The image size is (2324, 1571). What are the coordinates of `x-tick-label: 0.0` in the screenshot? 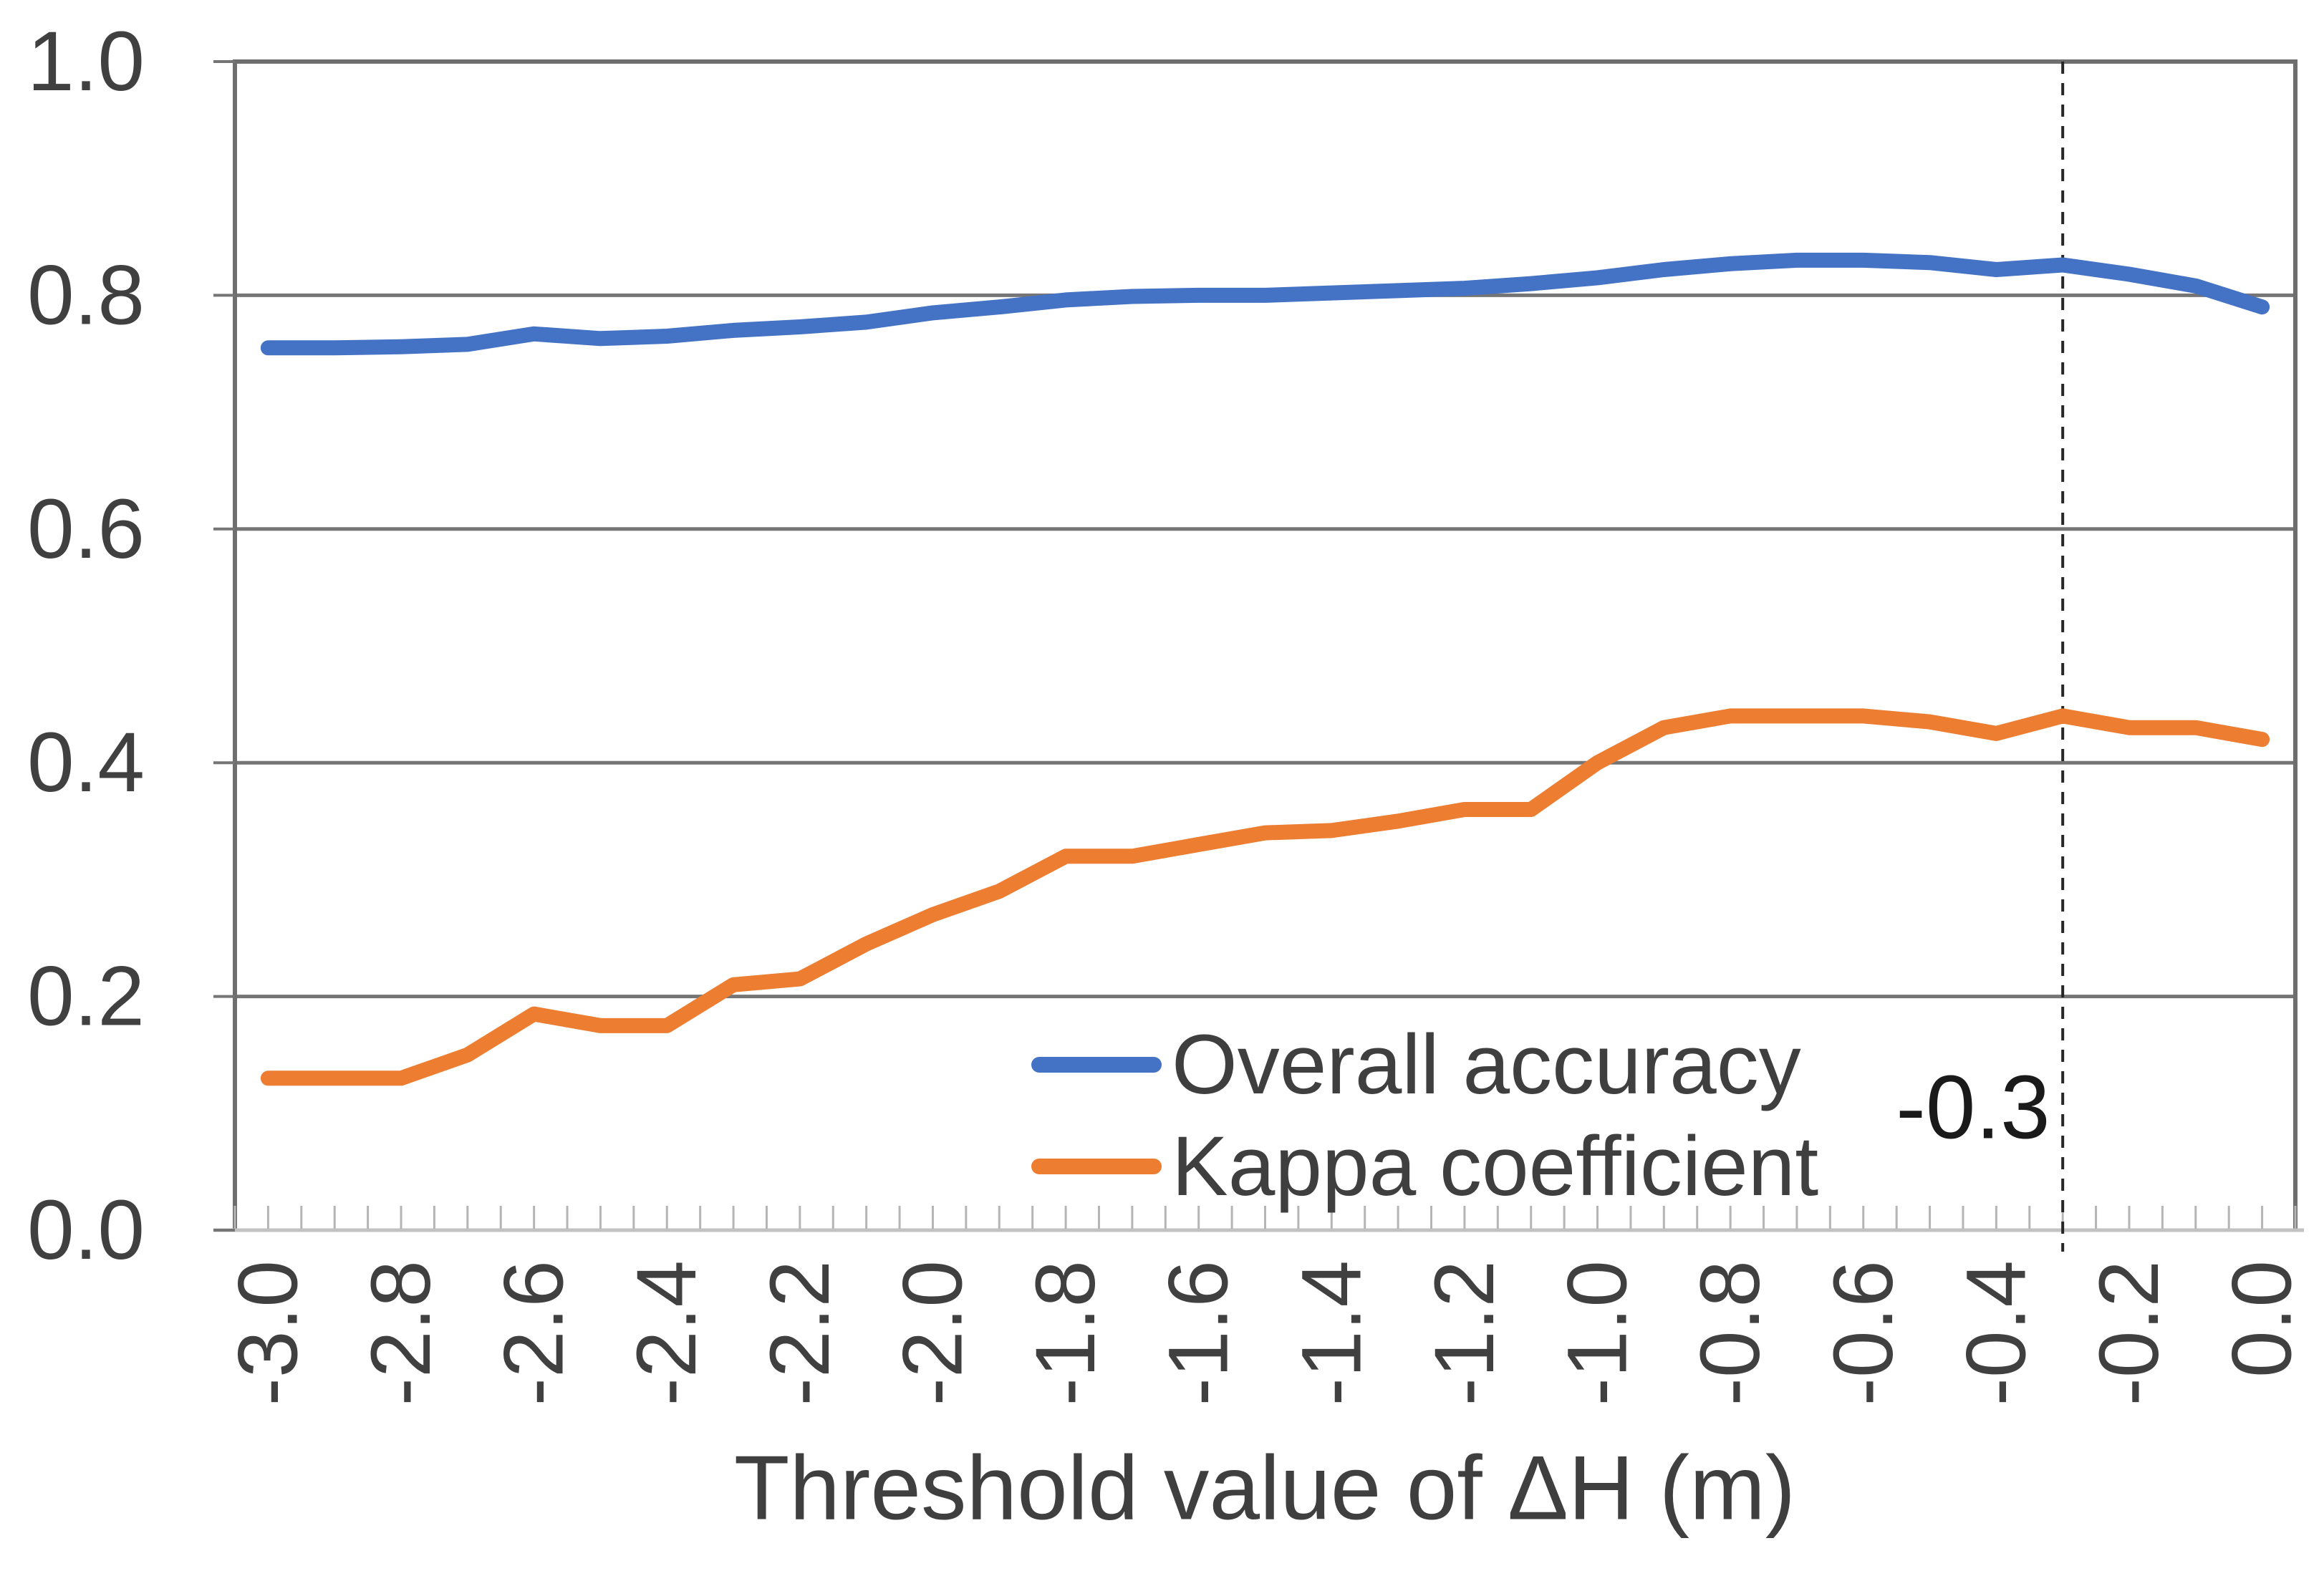 It's located at (2262, 1319).